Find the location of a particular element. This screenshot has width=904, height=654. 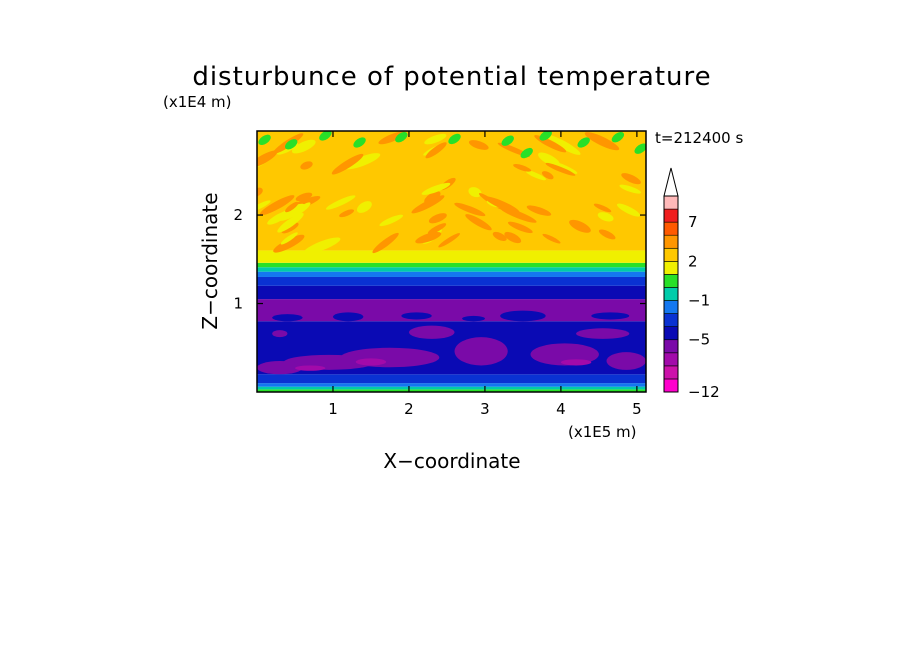

colorbar-label: −1 is located at coordinates (699, 301).